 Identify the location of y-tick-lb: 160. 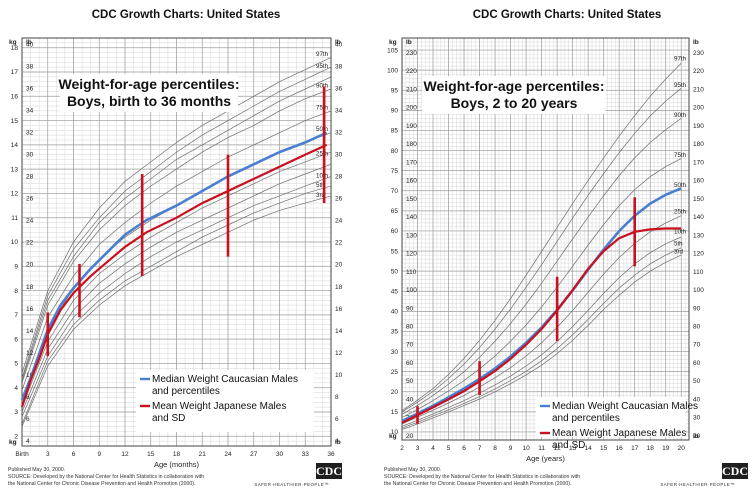
(698, 181).